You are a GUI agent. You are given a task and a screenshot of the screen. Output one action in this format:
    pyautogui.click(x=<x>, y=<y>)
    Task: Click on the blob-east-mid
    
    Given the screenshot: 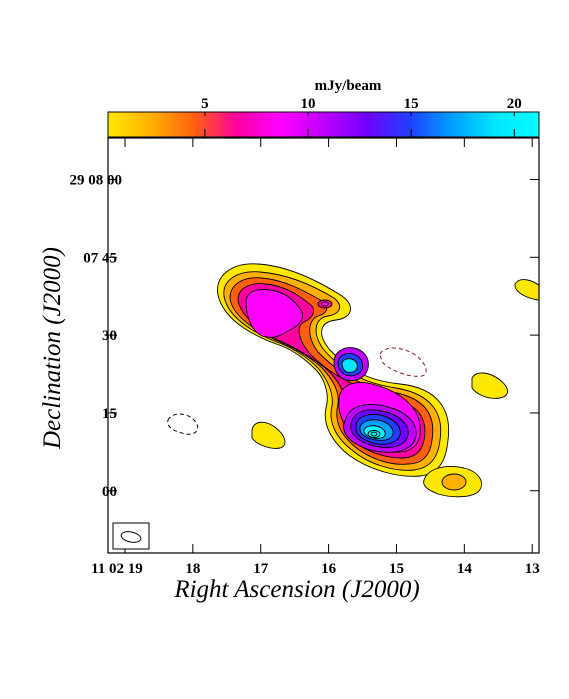 What is the action you would take?
    pyautogui.click(x=489, y=385)
    